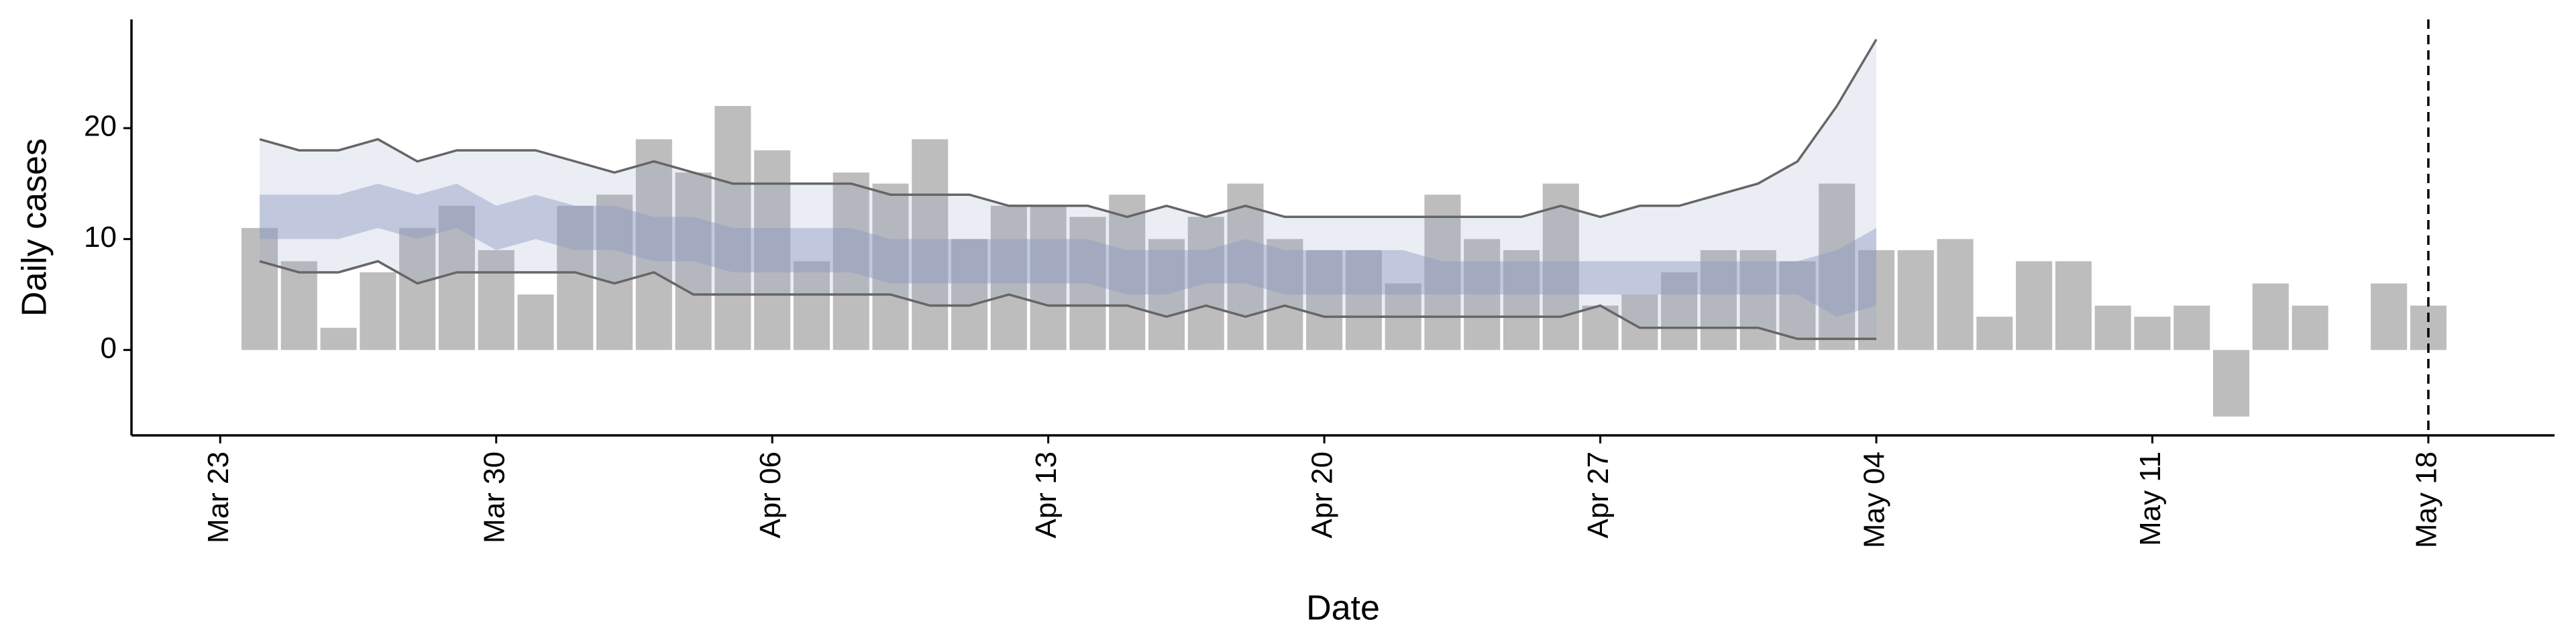 This screenshot has width=2576, height=644. I want to click on x-tick-label: May 11, so click(2150, 498).